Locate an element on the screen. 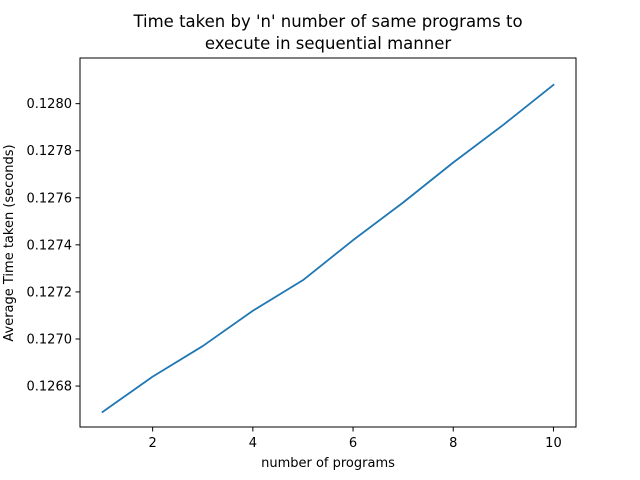 The width and height of the screenshot is (640, 480). x-tick-label: 8 is located at coordinates (453, 443).